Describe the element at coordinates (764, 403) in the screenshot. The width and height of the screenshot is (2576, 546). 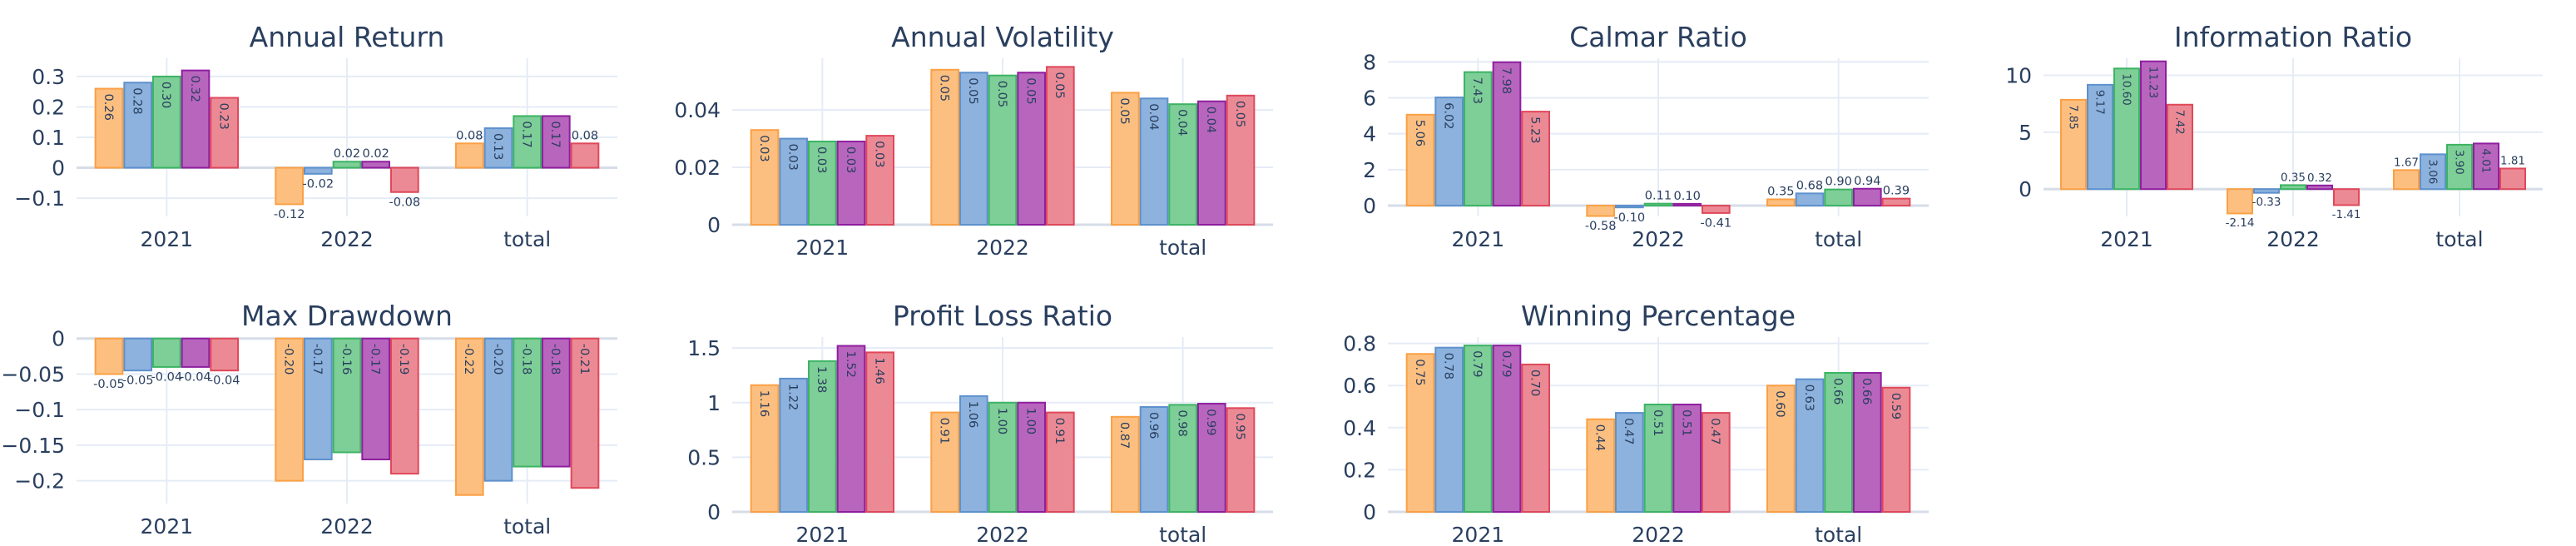
I see `data-label: 1.16` at that location.